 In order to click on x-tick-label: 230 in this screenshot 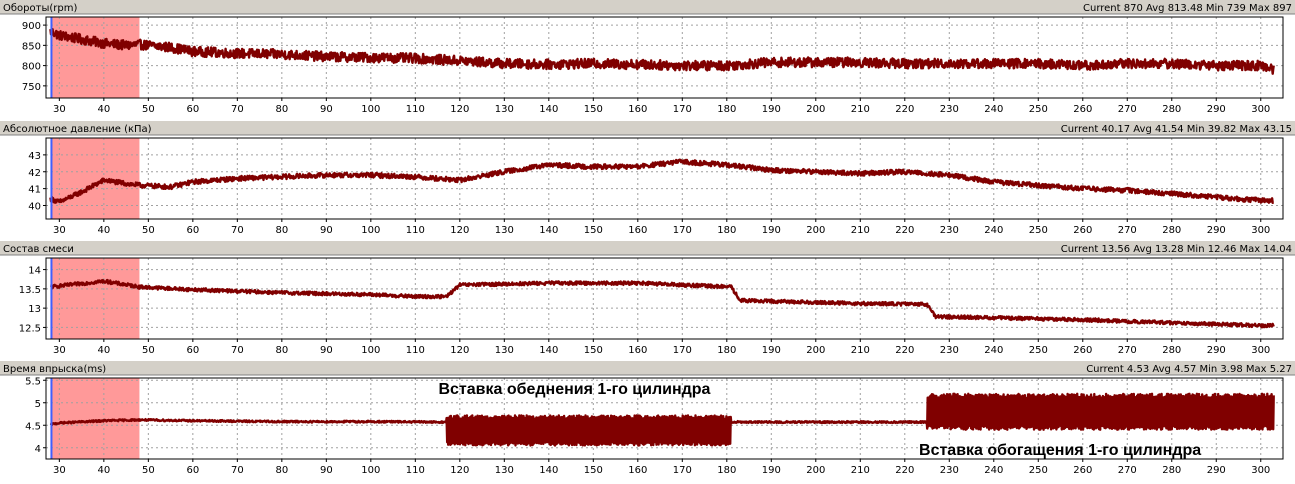, I will do `click(949, 350)`.